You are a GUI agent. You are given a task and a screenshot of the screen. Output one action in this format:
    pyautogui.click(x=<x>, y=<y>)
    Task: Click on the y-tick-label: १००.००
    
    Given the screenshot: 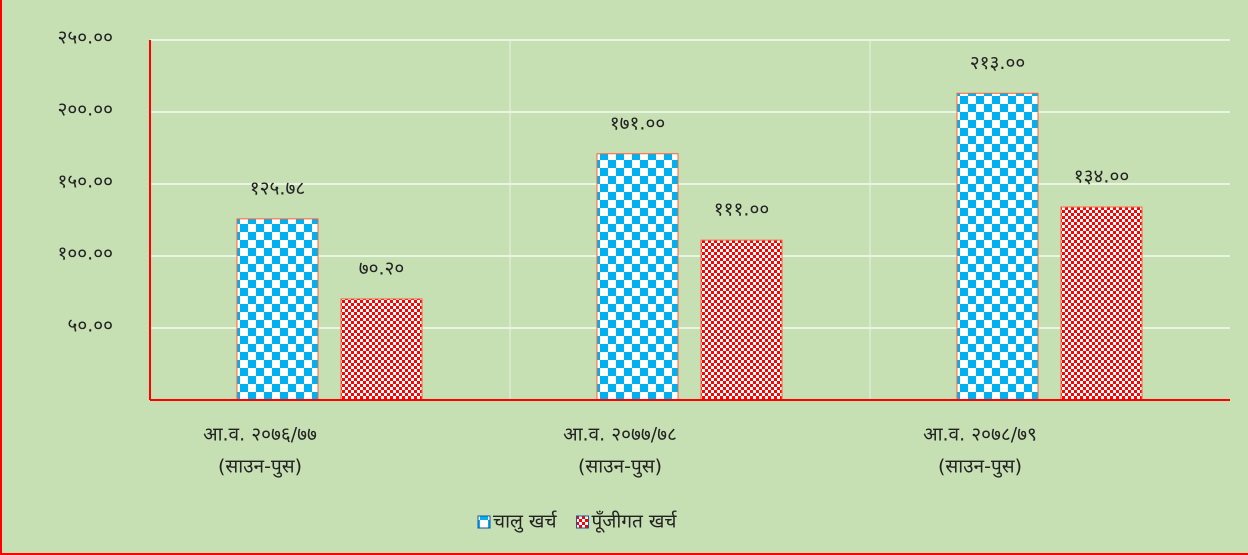 What is the action you would take?
    pyautogui.click(x=85, y=254)
    